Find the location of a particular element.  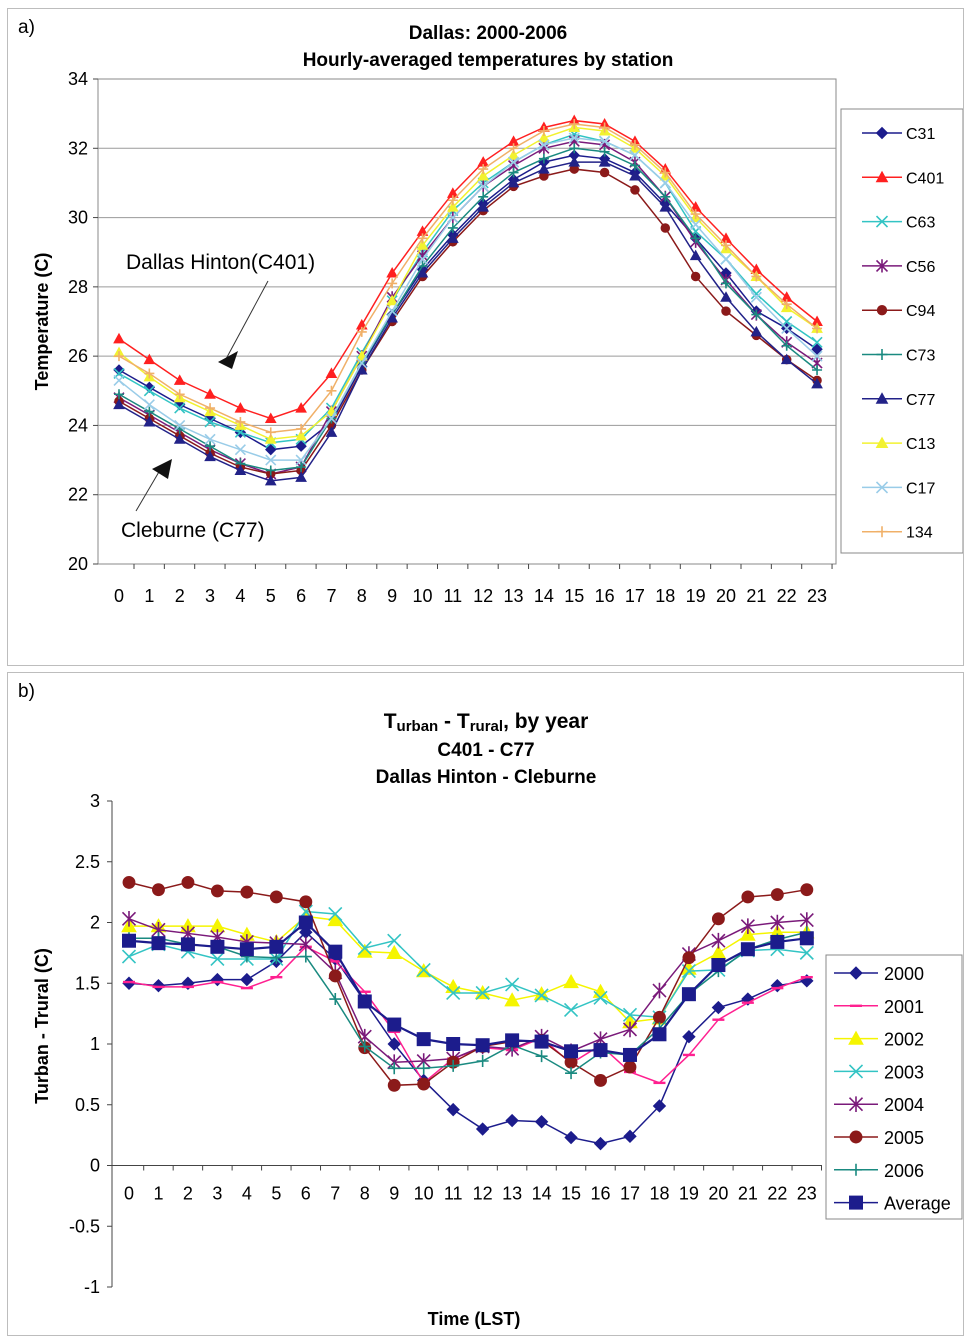

x-tick-label: 19 is located at coordinates (689, 1194).